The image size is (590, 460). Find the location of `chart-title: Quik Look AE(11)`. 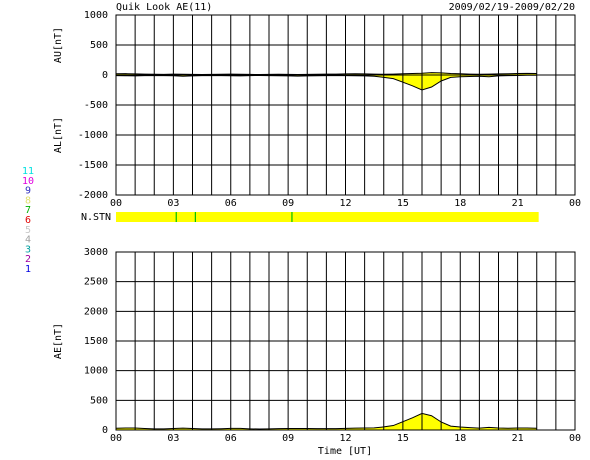

chart-title: Quik Look AE(11) is located at coordinates (164, 7).